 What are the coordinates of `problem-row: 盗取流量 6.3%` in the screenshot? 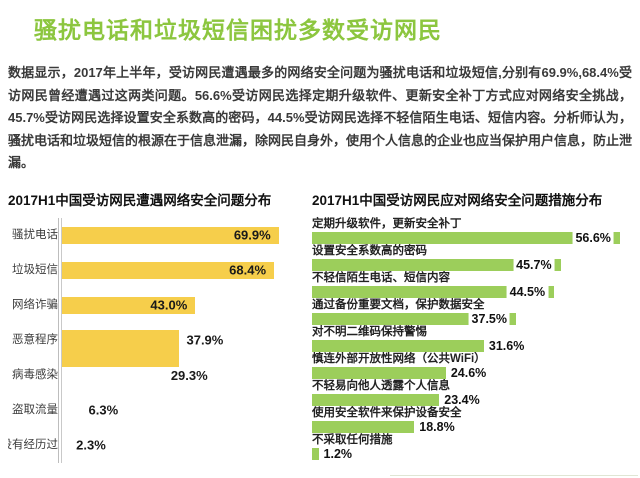 It's located at (156, 410).